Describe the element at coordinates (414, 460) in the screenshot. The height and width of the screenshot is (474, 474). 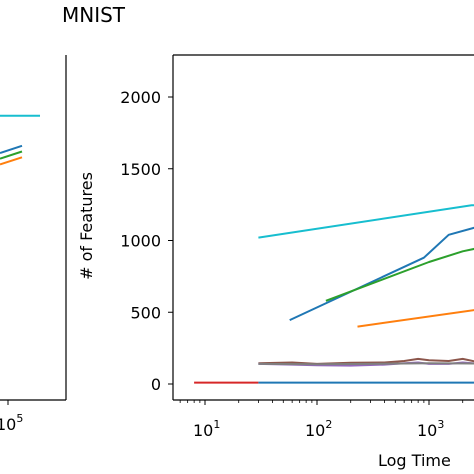
I see `x-axis-label: Log Time` at that location.